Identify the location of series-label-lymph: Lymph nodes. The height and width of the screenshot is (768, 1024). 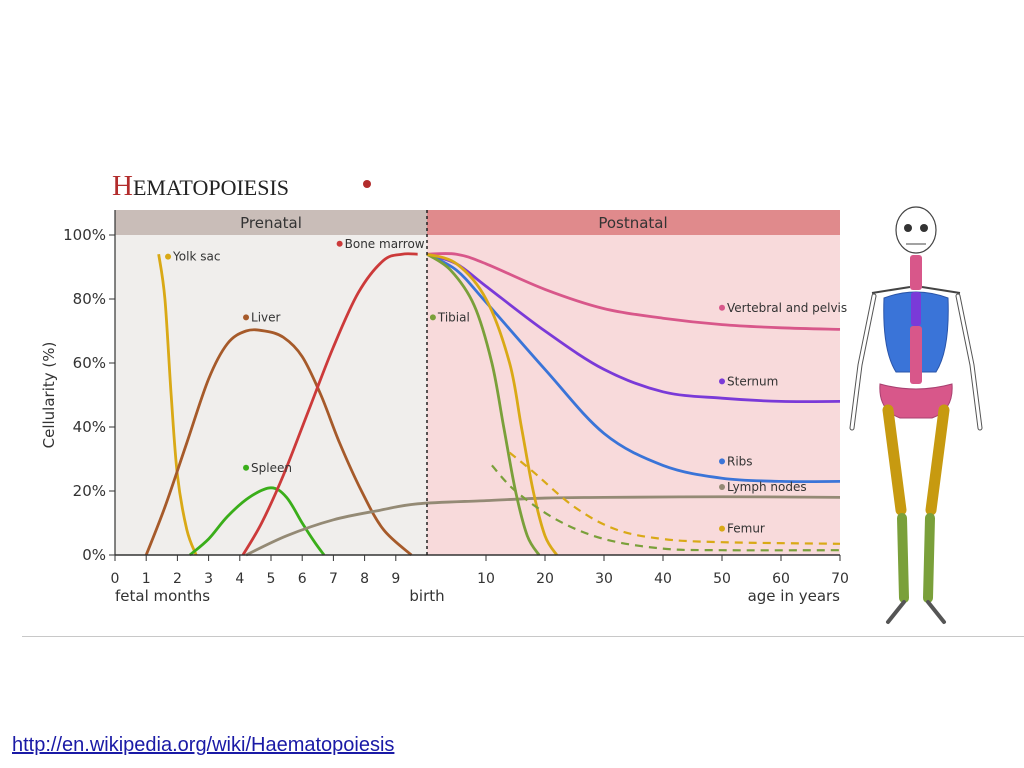
(767, 487).